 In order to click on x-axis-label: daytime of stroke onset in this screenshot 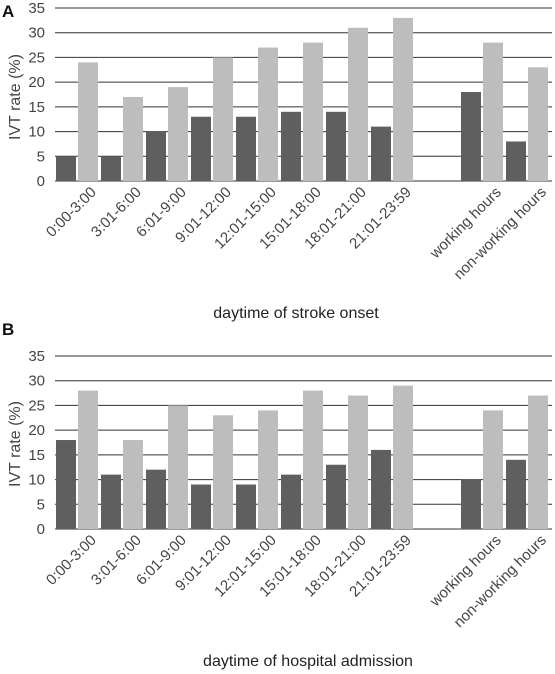, I will do `click(296, 313)`.